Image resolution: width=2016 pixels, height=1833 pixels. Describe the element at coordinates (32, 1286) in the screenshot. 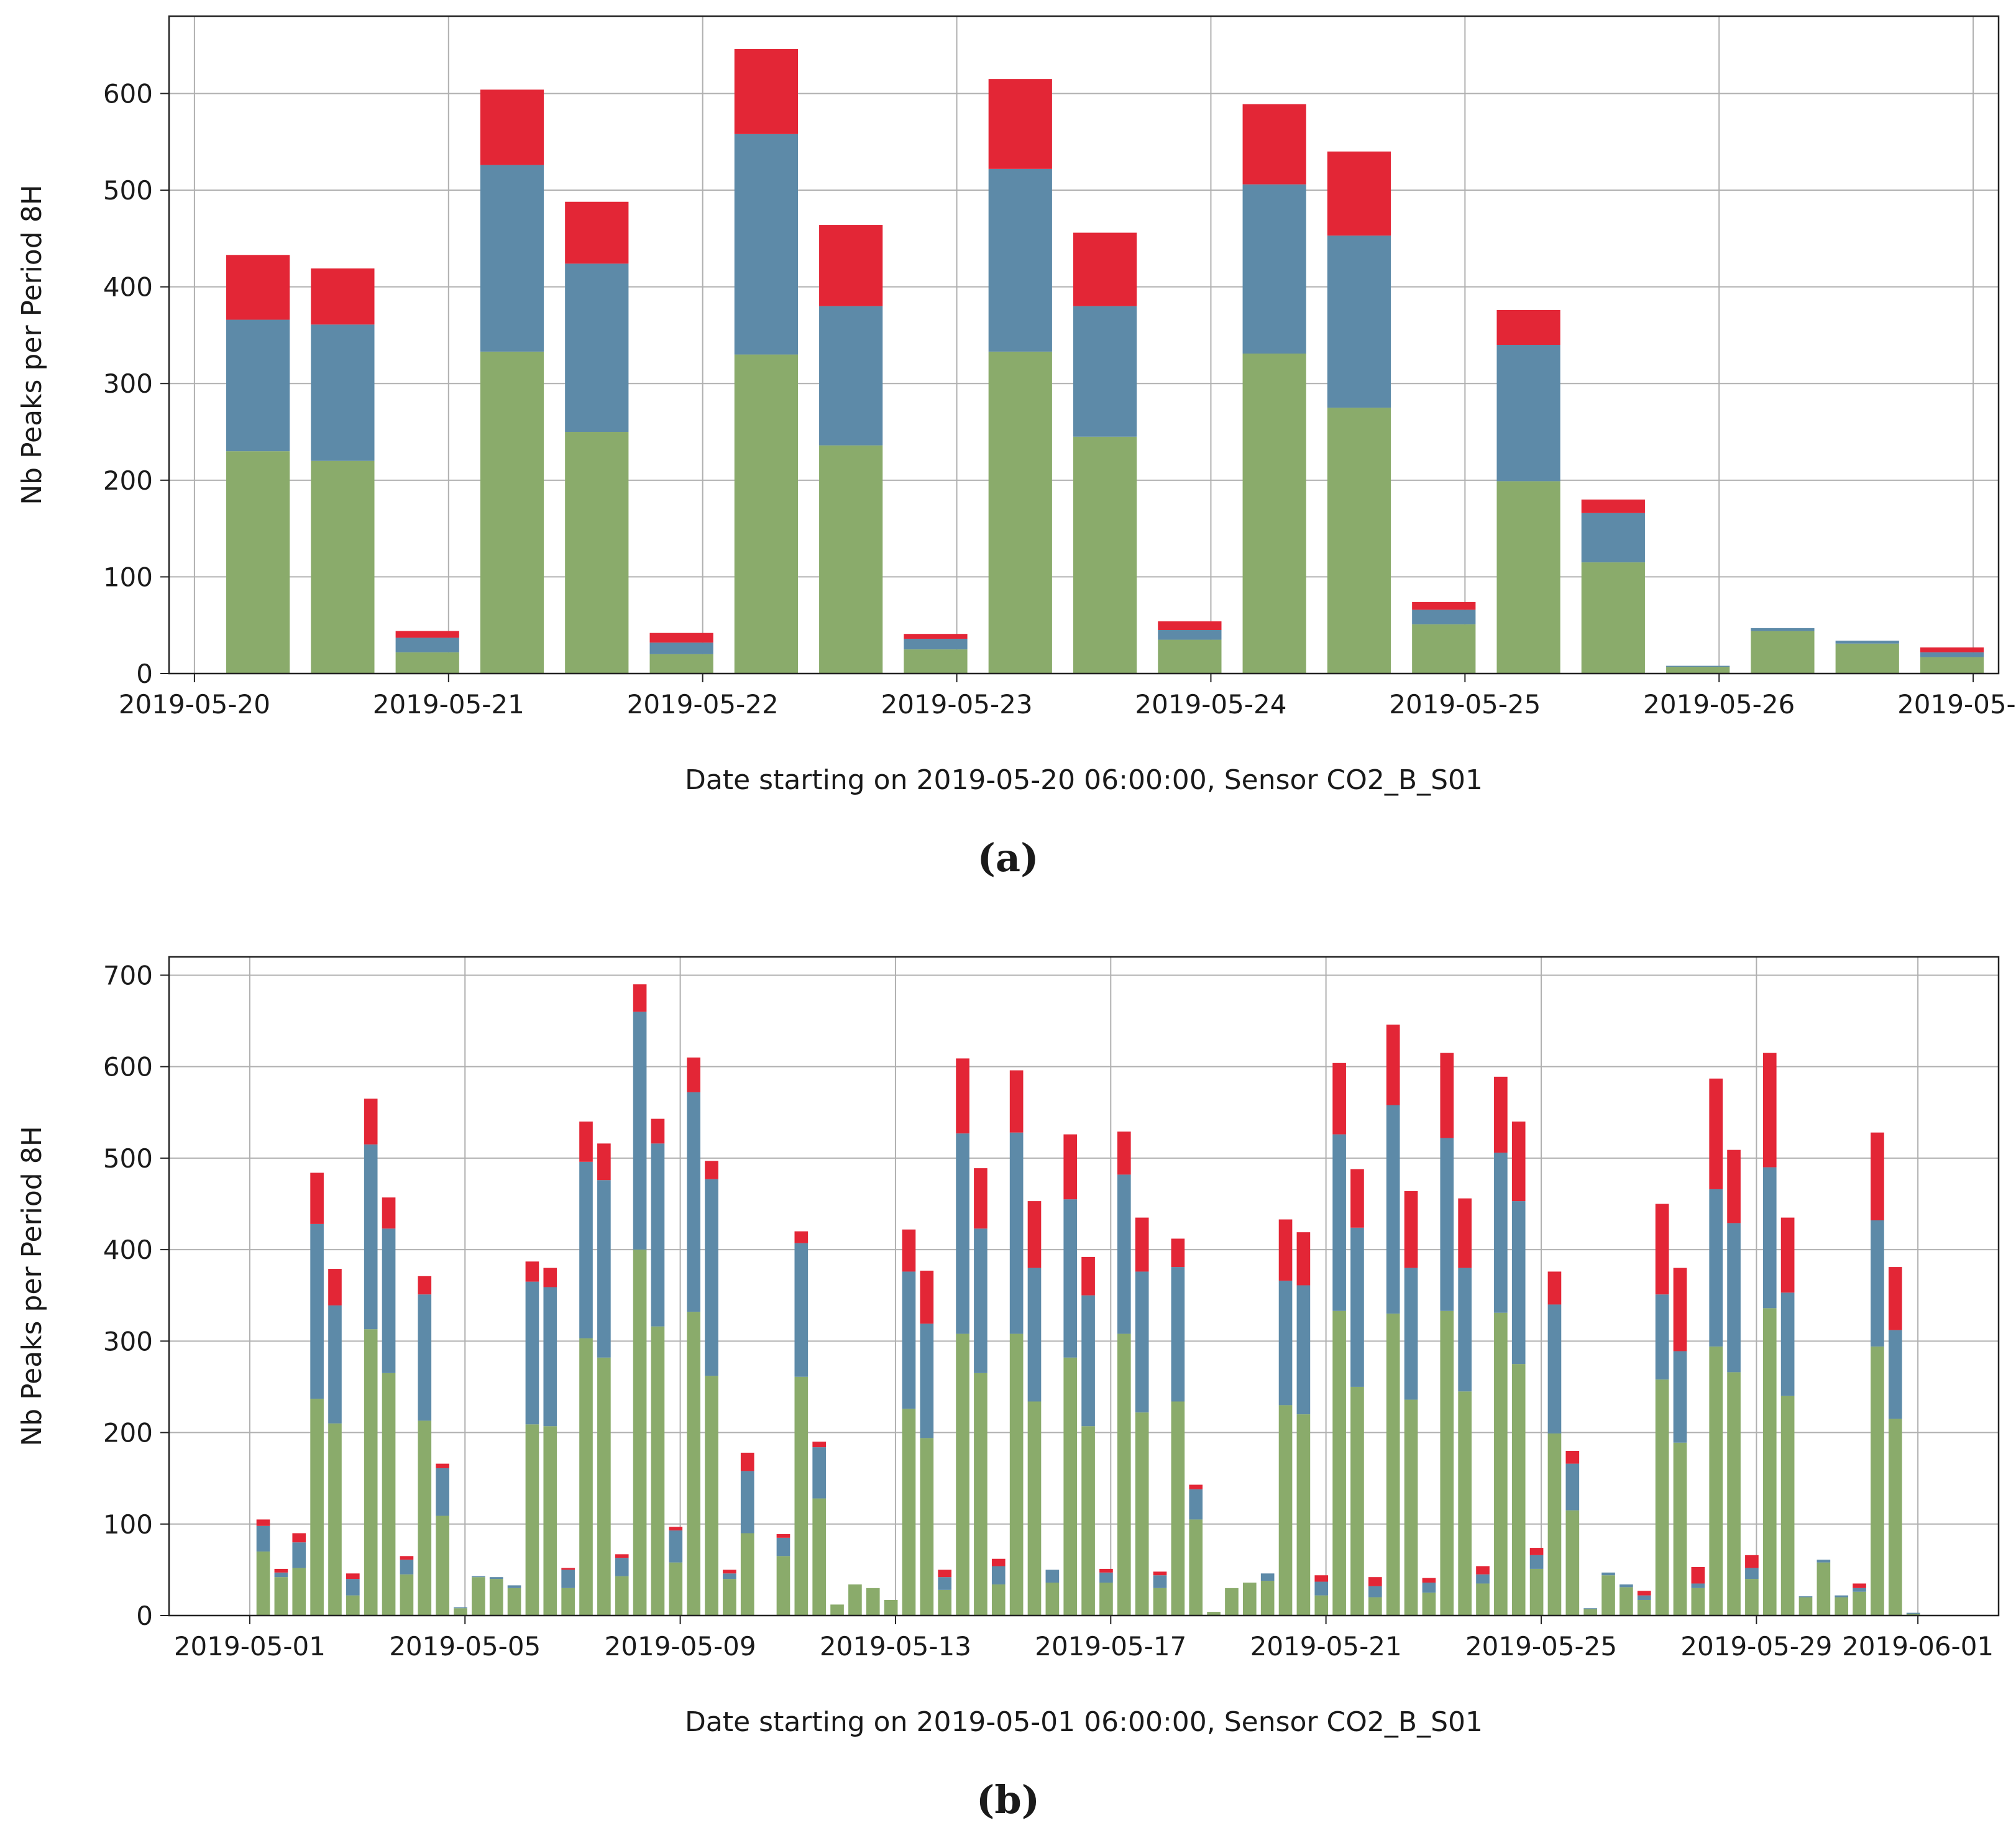

I see `y-axis-label: Nb Peaks per Period 8H` at that location.